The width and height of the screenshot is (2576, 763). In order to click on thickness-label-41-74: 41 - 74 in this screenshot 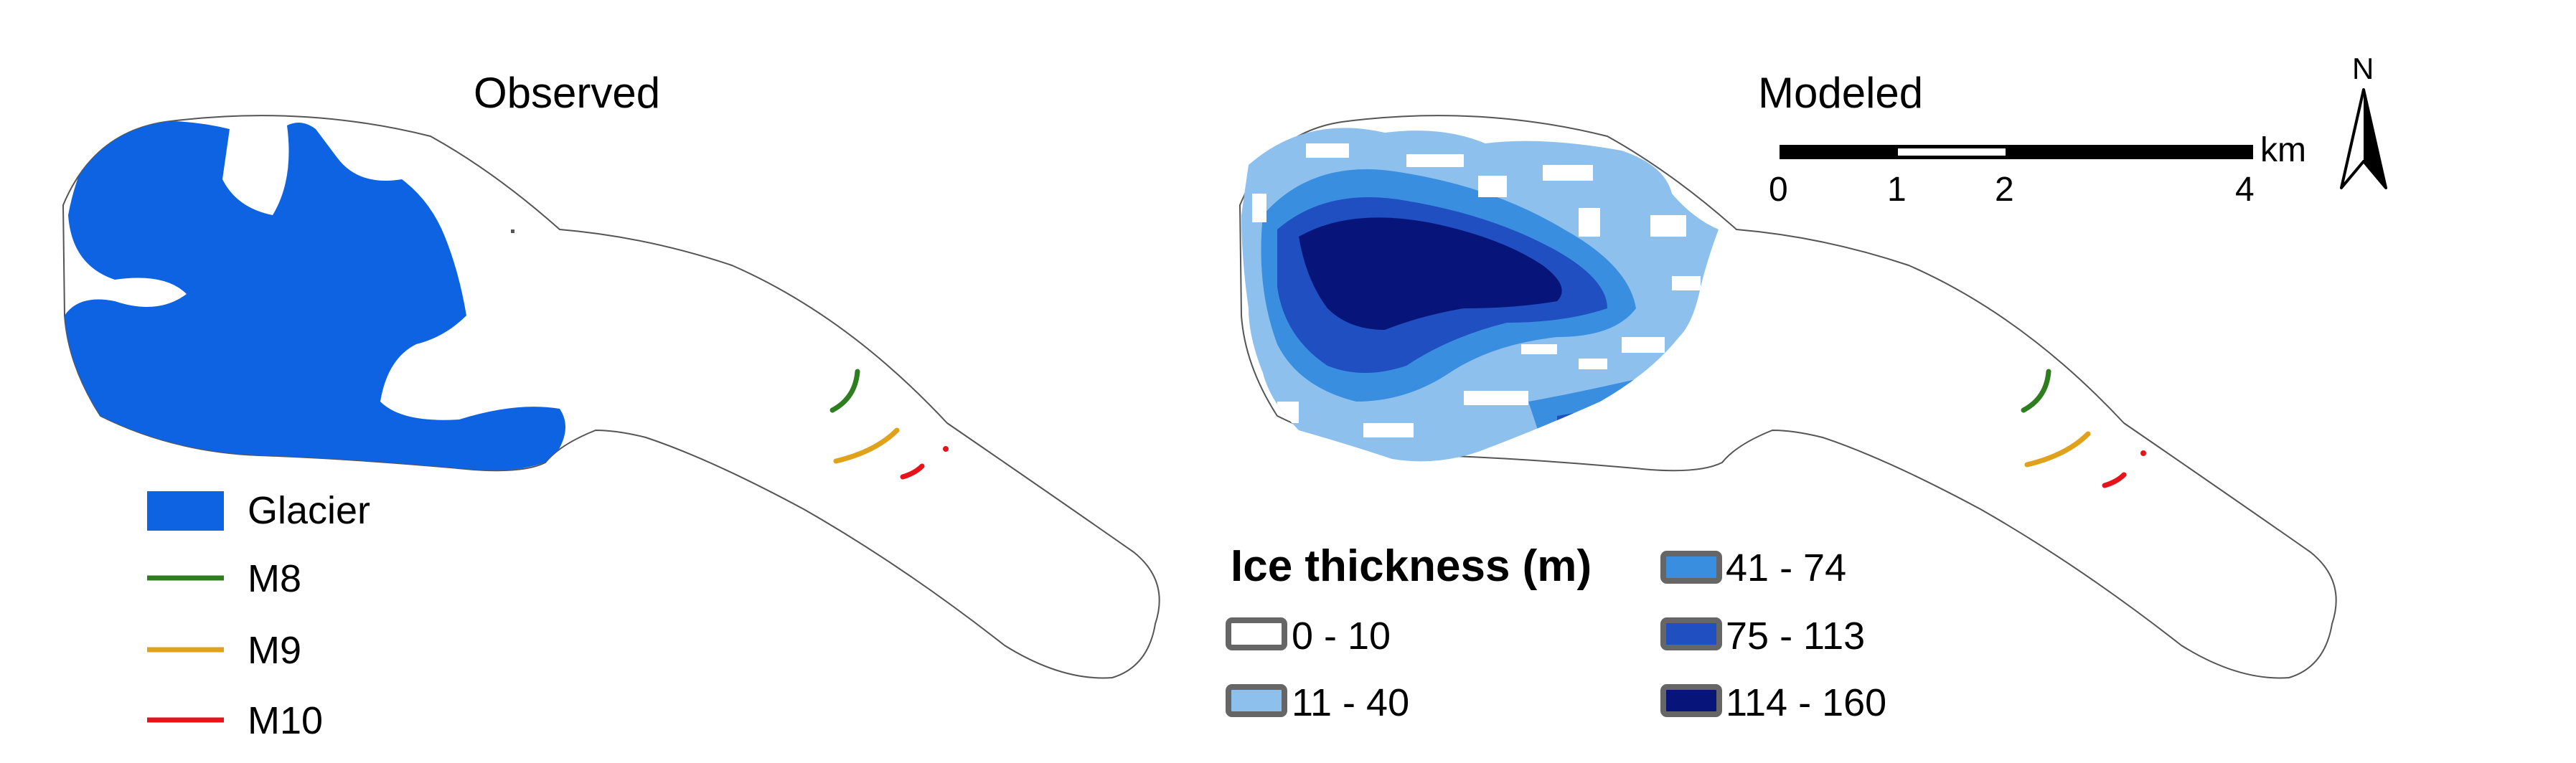, I will do `click(1786, 567)`.